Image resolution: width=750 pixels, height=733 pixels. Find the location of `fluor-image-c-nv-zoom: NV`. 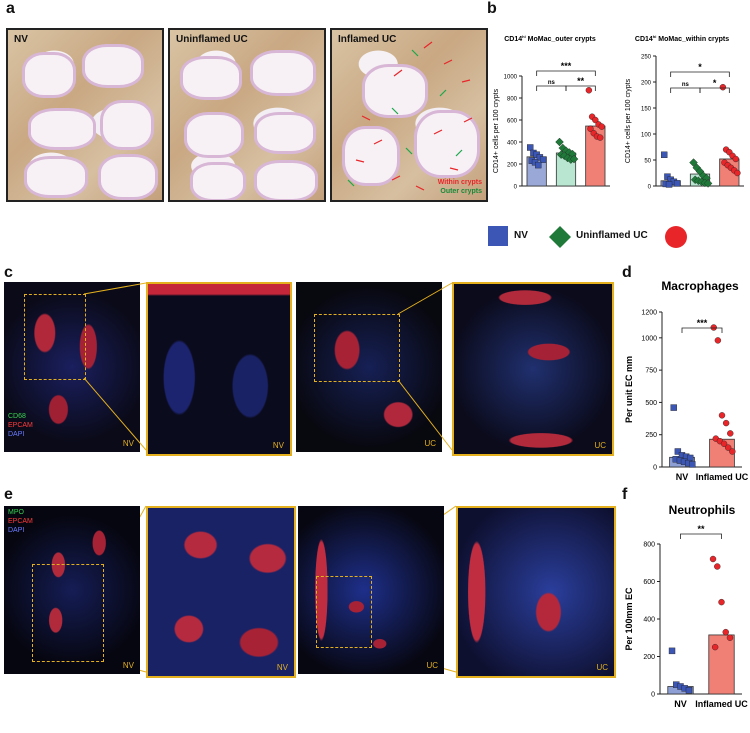

fluor-image-c-nv-zoom: NV is located at coordinates (219, 369).